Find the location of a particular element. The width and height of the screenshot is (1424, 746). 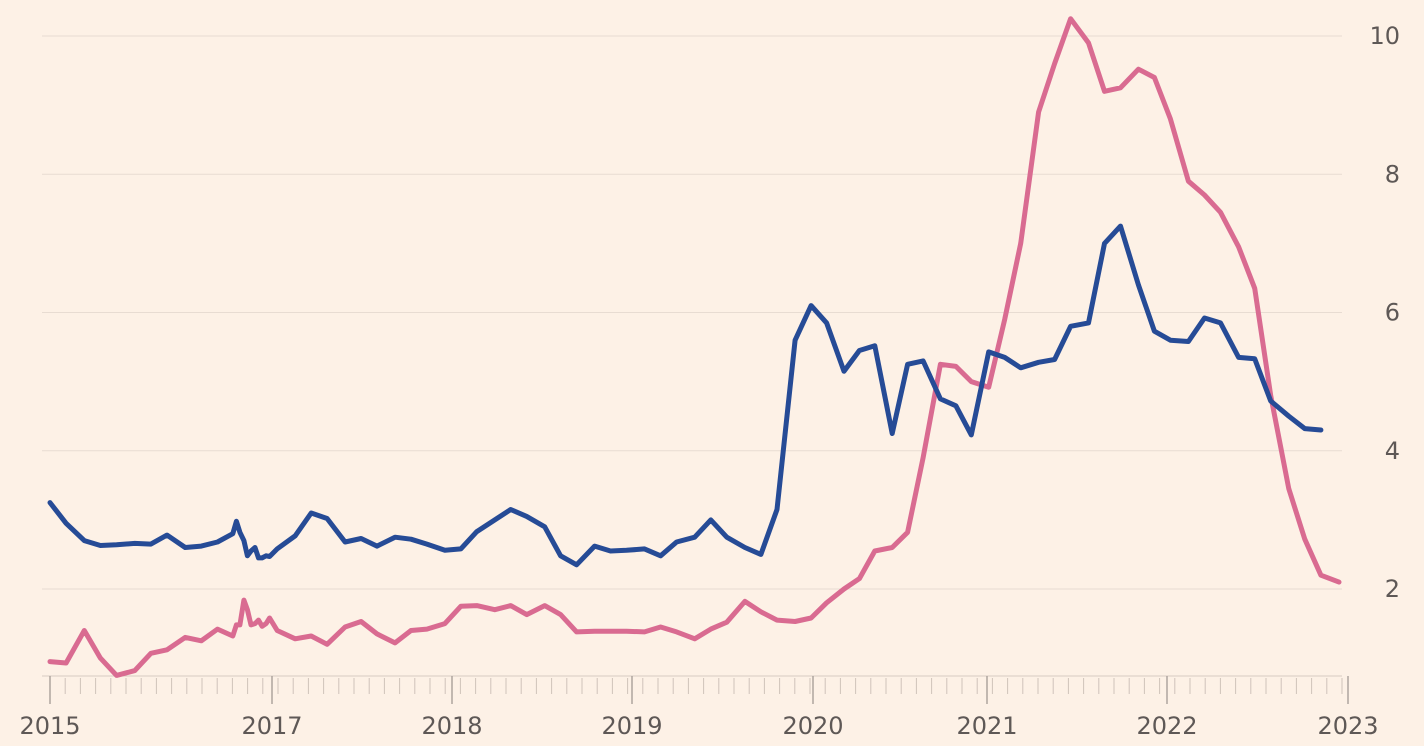

x-tick-label: 2018 is located at coordinates (451, 726).